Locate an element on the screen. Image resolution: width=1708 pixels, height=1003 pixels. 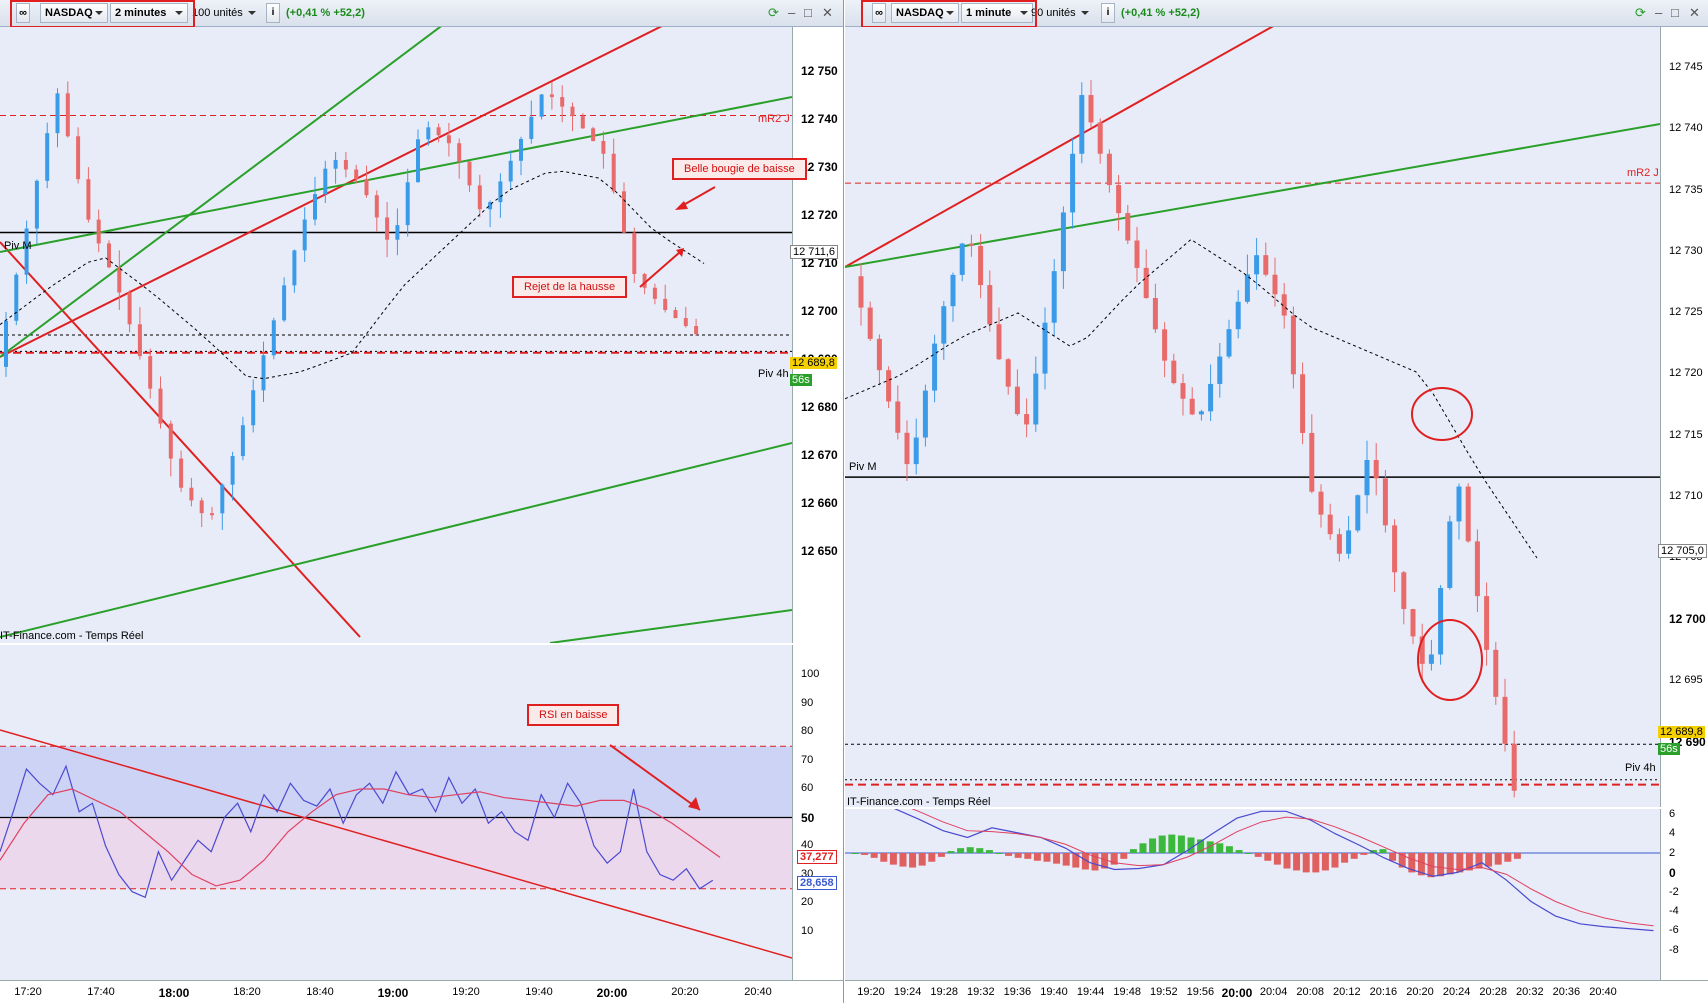
time-tick-label: 20:24 is located at coordinates (1456, 992).